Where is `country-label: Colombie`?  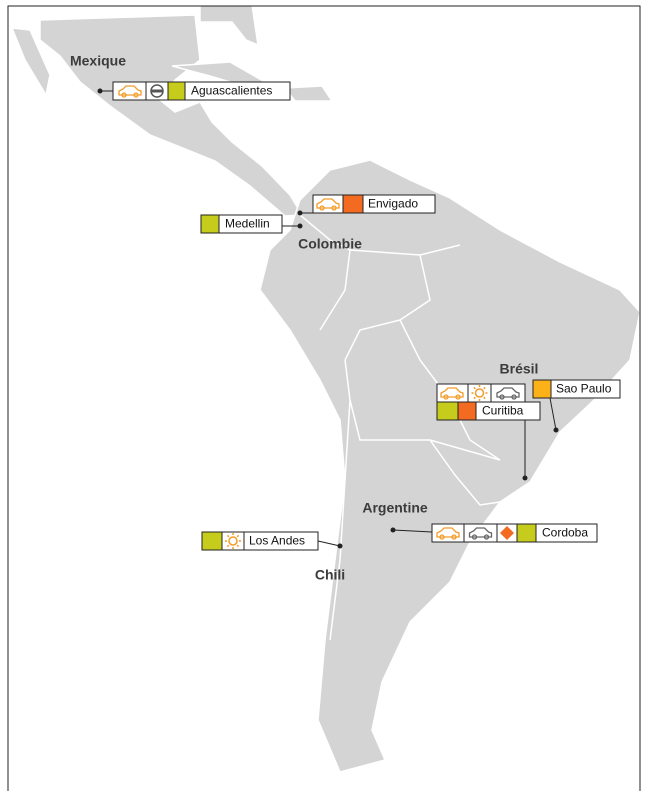
country-label: Colombie is located at coordinates (330, 244).